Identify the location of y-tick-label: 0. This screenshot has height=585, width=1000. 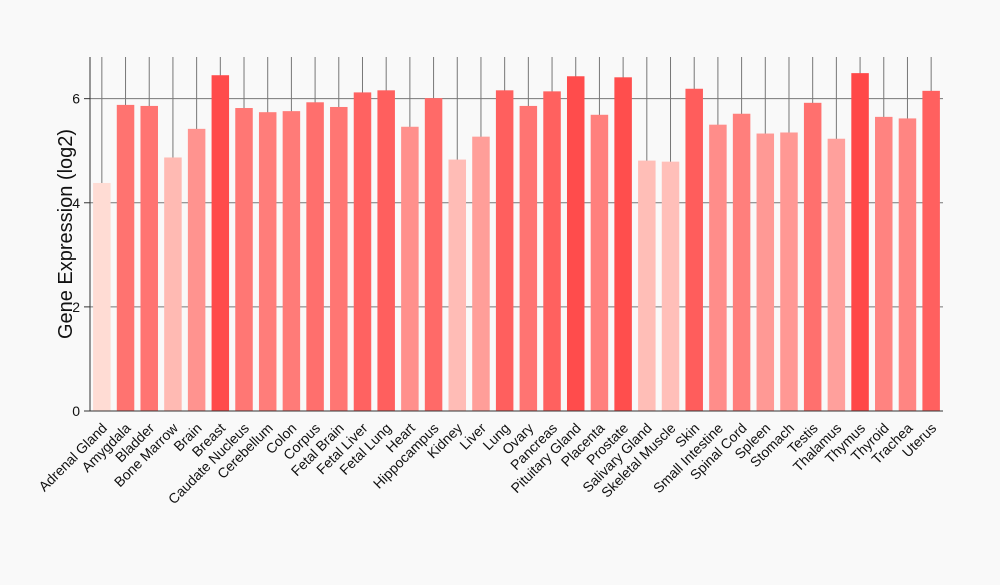
(76, 411).